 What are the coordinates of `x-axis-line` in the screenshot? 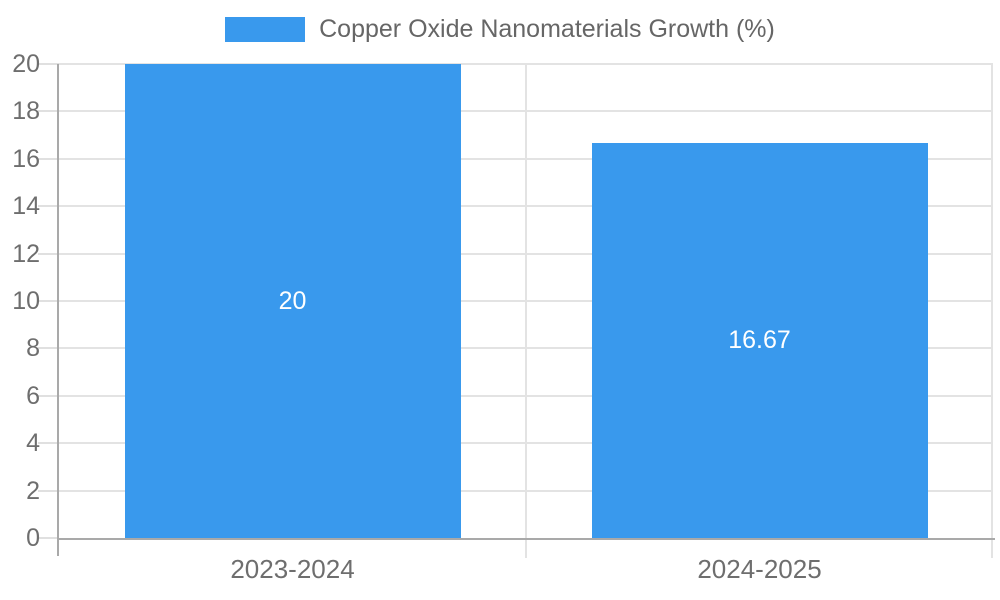 It's located at (526, 539).